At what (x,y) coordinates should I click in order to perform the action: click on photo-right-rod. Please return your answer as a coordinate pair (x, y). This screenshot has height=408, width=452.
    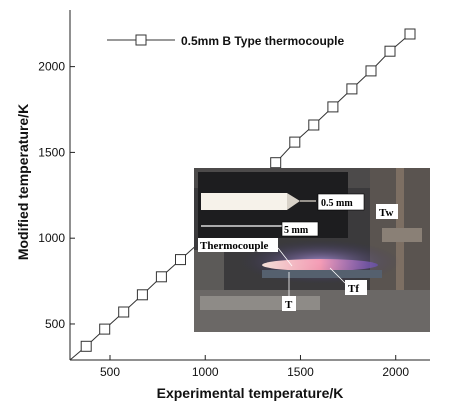
    Looking at the image, I should click on (400, 250).